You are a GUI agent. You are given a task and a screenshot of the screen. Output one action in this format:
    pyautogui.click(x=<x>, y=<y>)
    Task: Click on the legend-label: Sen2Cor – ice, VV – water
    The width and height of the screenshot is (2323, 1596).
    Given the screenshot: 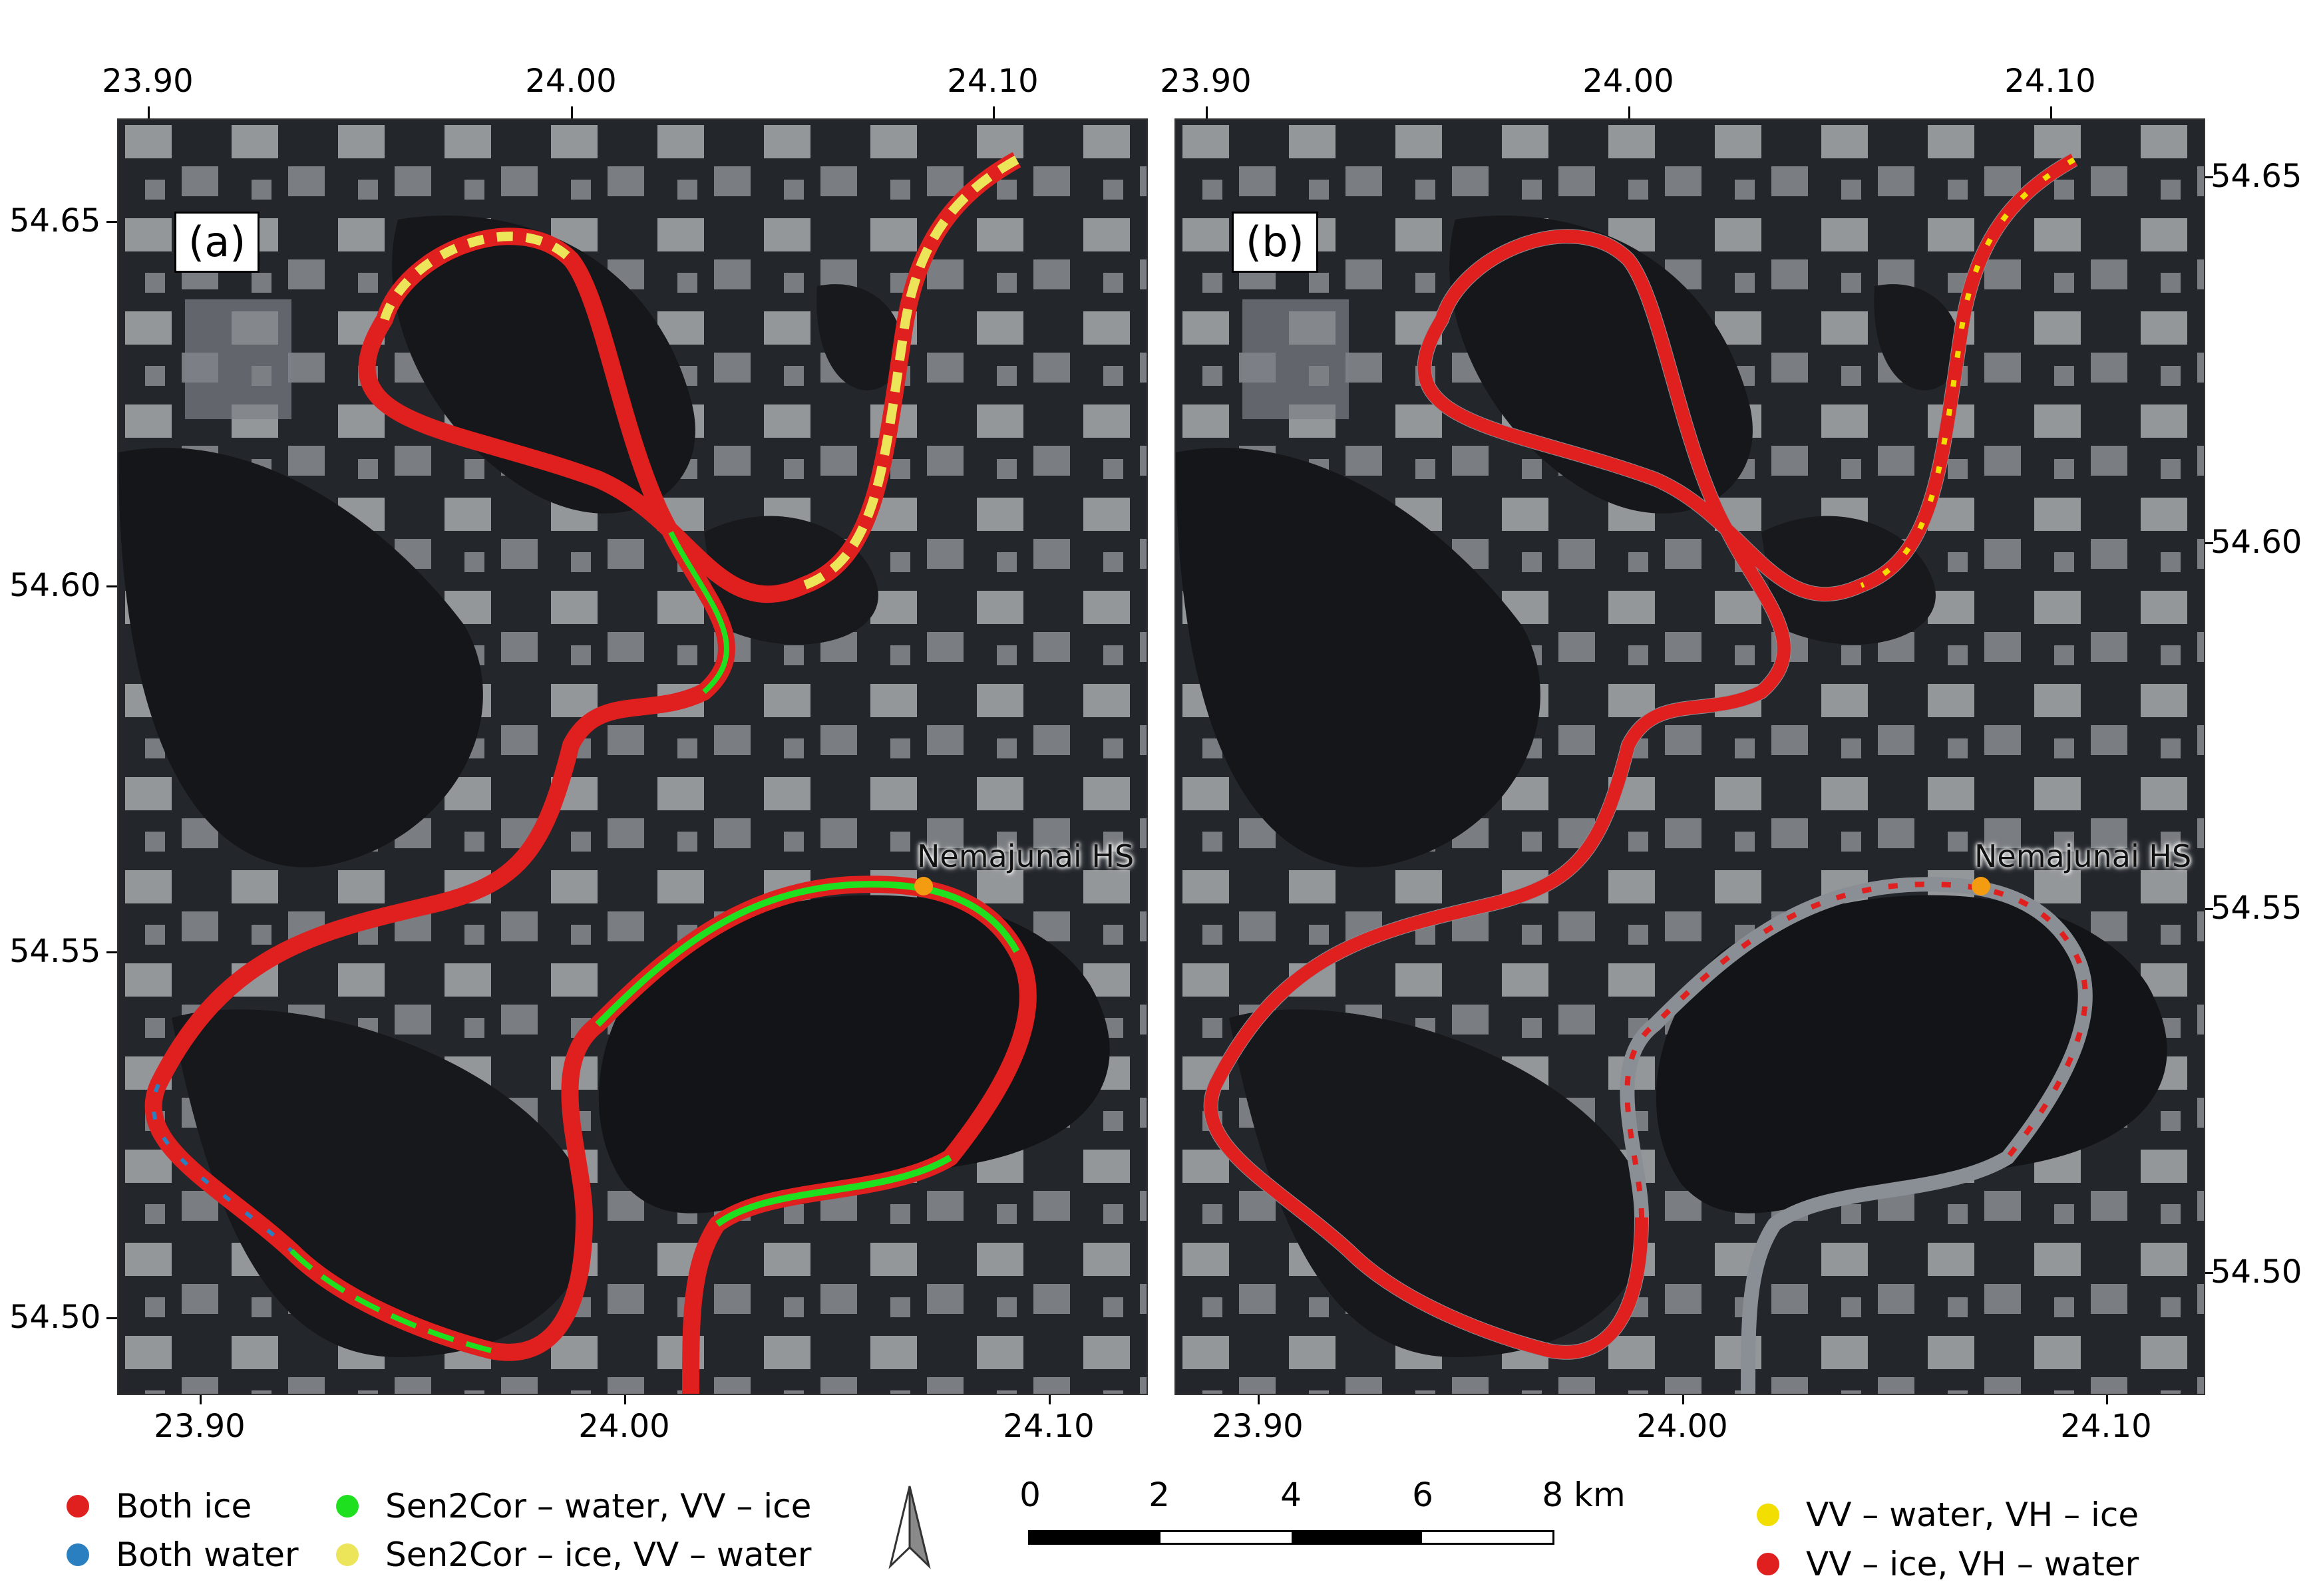 What is the action you would take?
    pyautogui.click(x=599, y=1554)
    